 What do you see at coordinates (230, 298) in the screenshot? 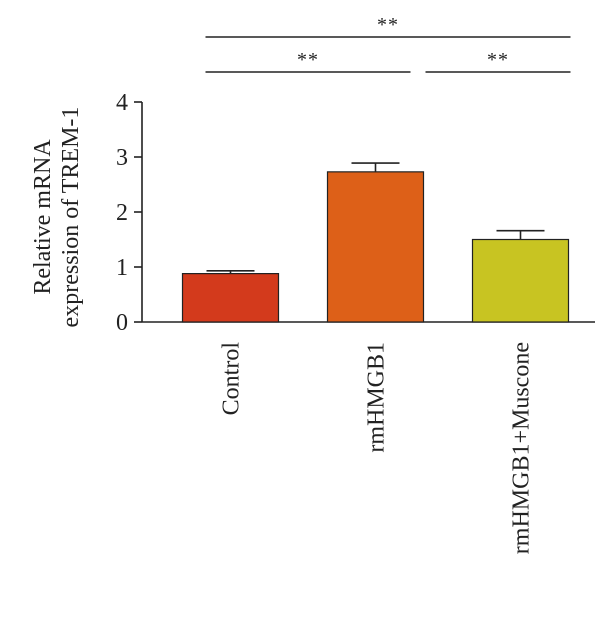
I see `bar-control` at bounding box center [230, 298].